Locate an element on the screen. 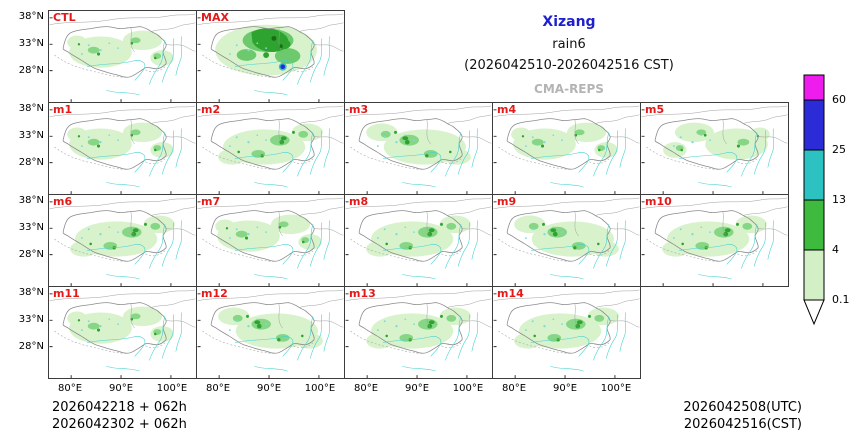  panel-label-m3: m3 is located at coordinates (359, 109).